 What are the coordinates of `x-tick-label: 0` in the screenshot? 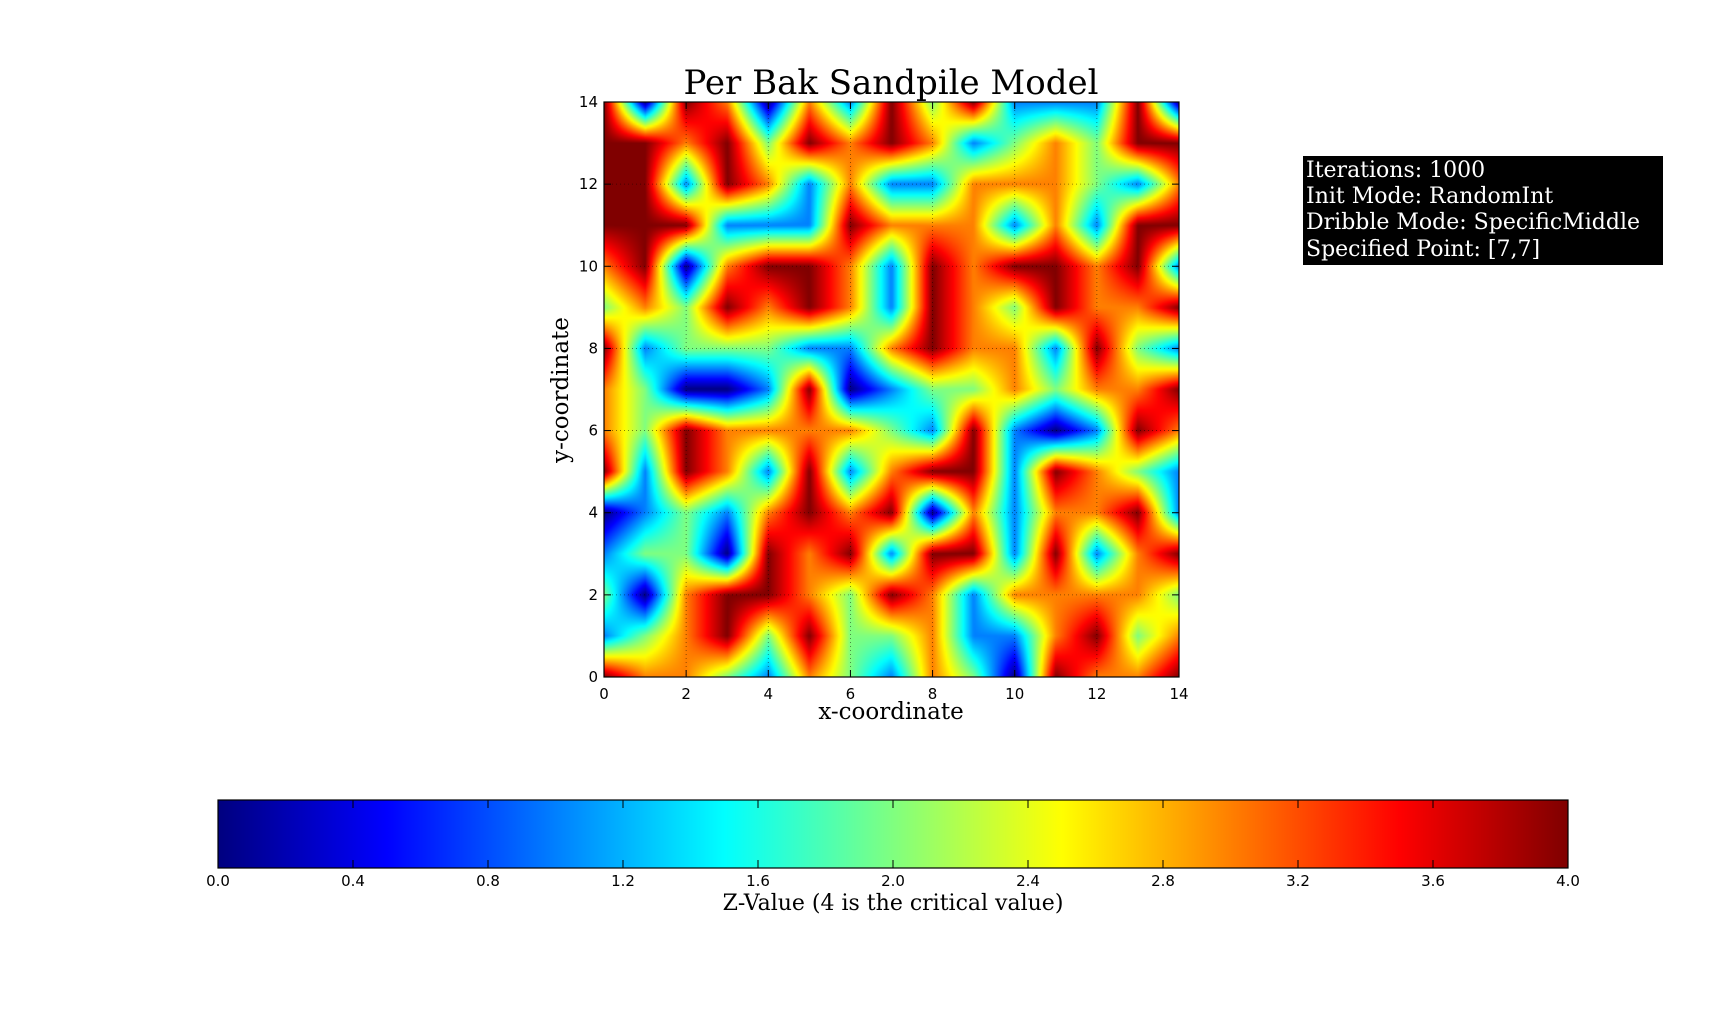 It's located at (604, 694).